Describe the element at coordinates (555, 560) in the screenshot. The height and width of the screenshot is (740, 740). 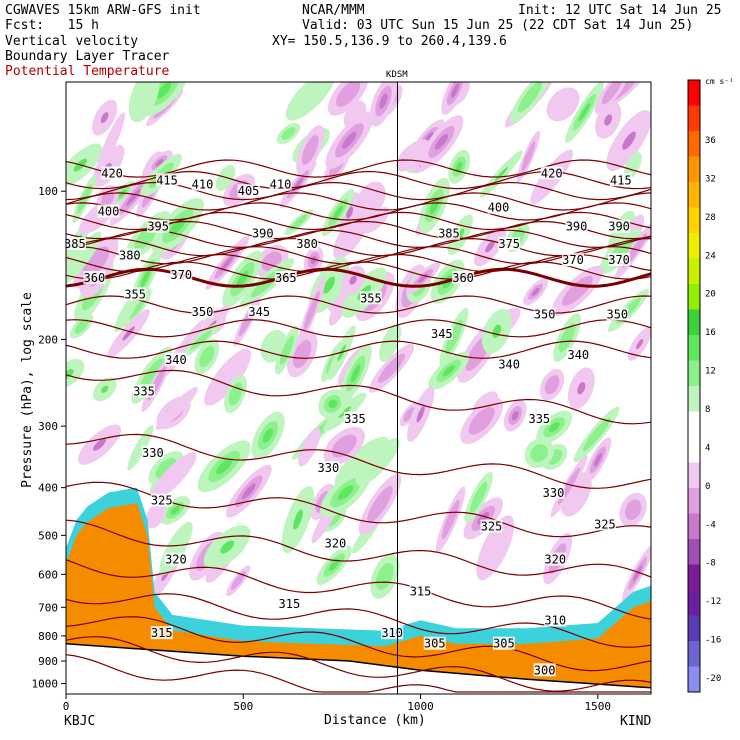
I see `theta-label: 320` at that location.